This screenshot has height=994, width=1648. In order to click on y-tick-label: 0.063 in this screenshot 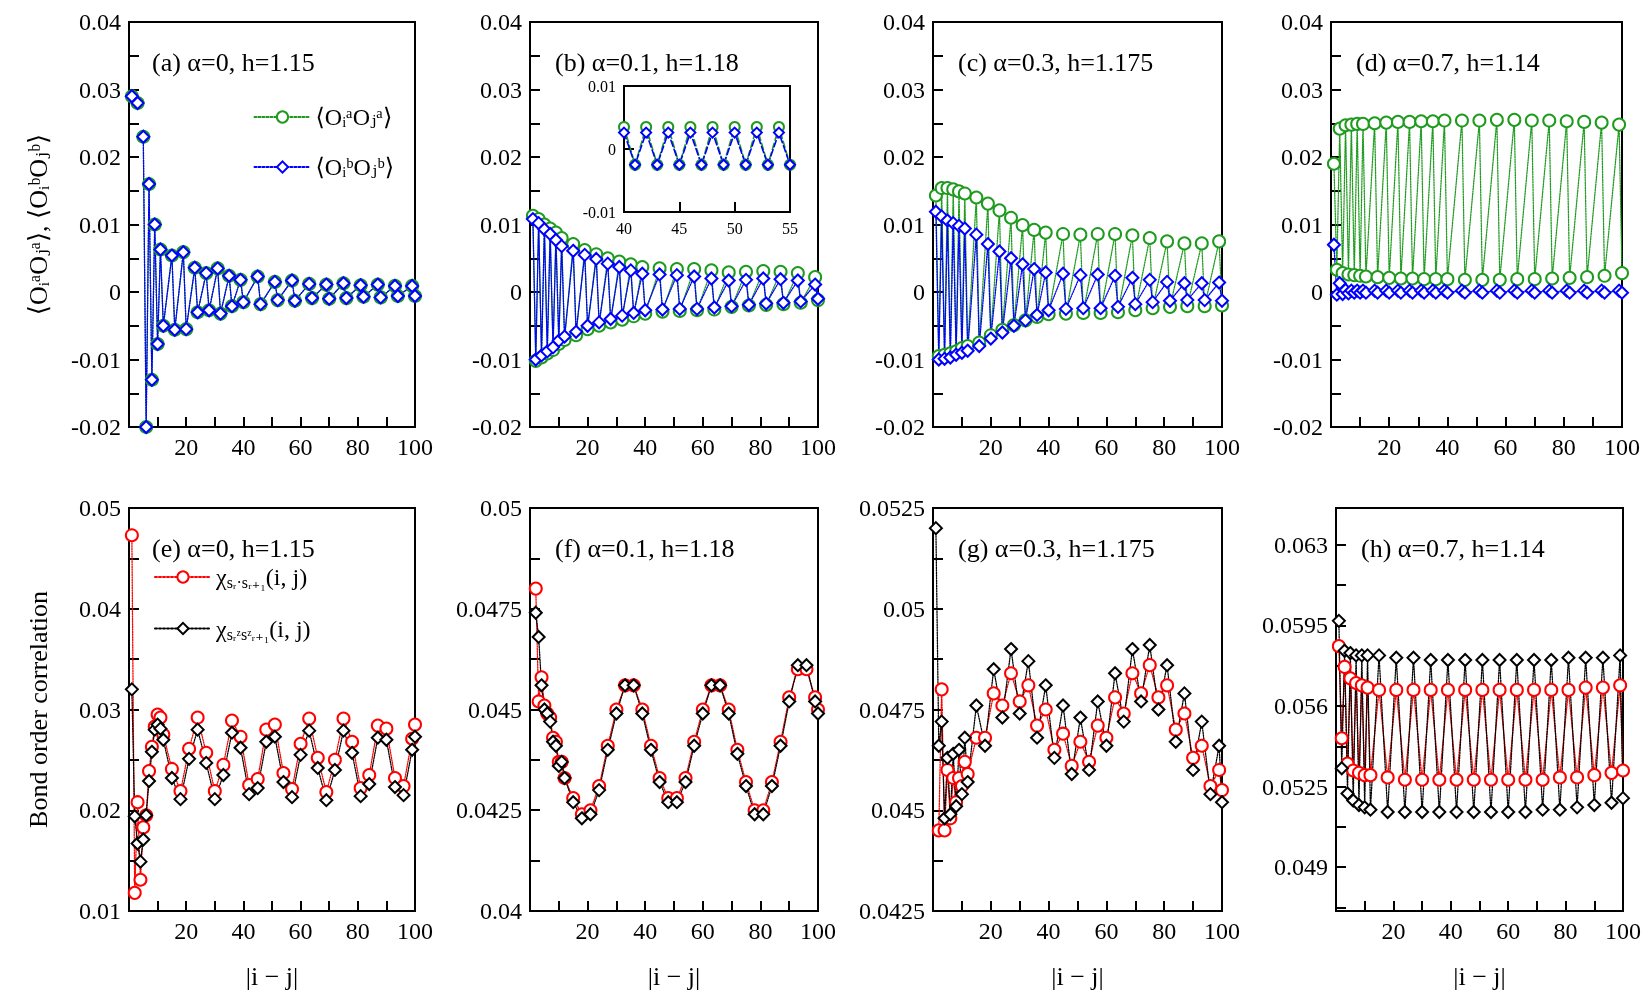, I will do `click(1301, 544)`.